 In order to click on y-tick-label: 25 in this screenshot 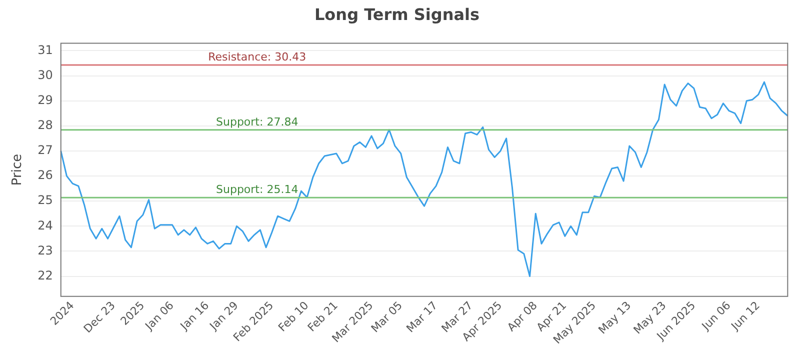, I will do `click(45, 200)`.